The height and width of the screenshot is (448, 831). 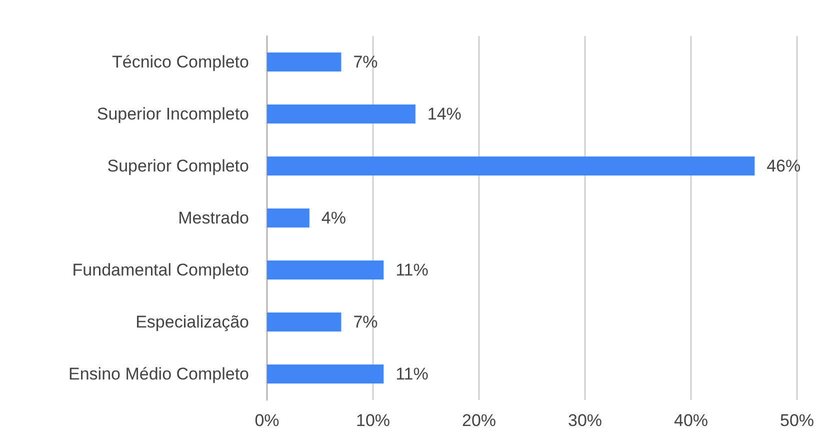 I want to click on y-tick-label: Mestrado, so click(x=213, y=218).